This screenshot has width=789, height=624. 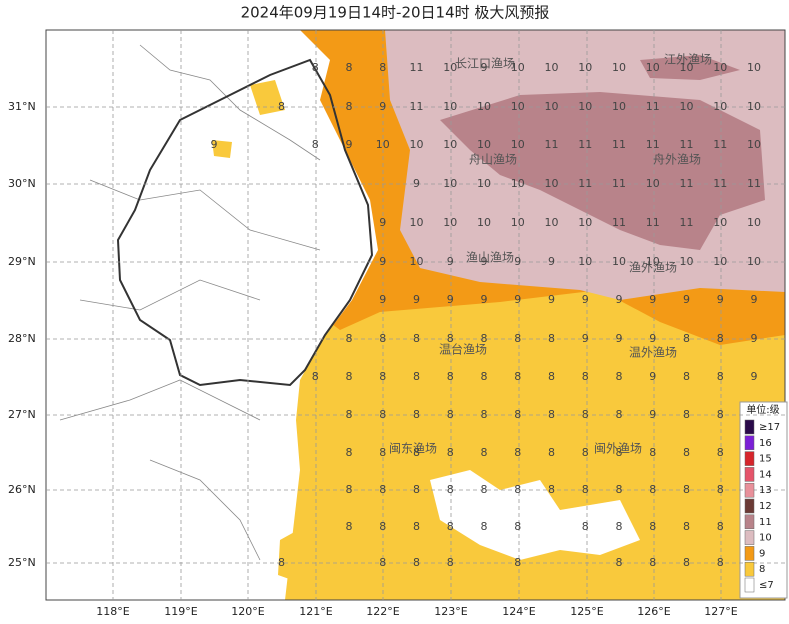 What do you see at coordinates (762, 553) in the screenshot?
I see `legend-label: 9` at bounding box center [762, 553].